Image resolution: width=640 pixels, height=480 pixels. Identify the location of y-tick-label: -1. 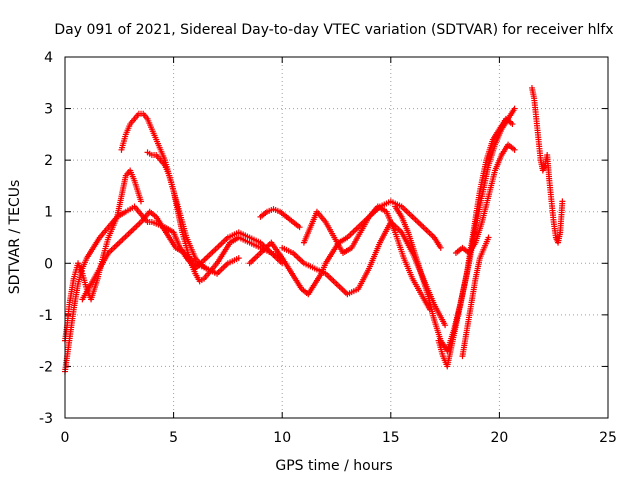
(46, 316).